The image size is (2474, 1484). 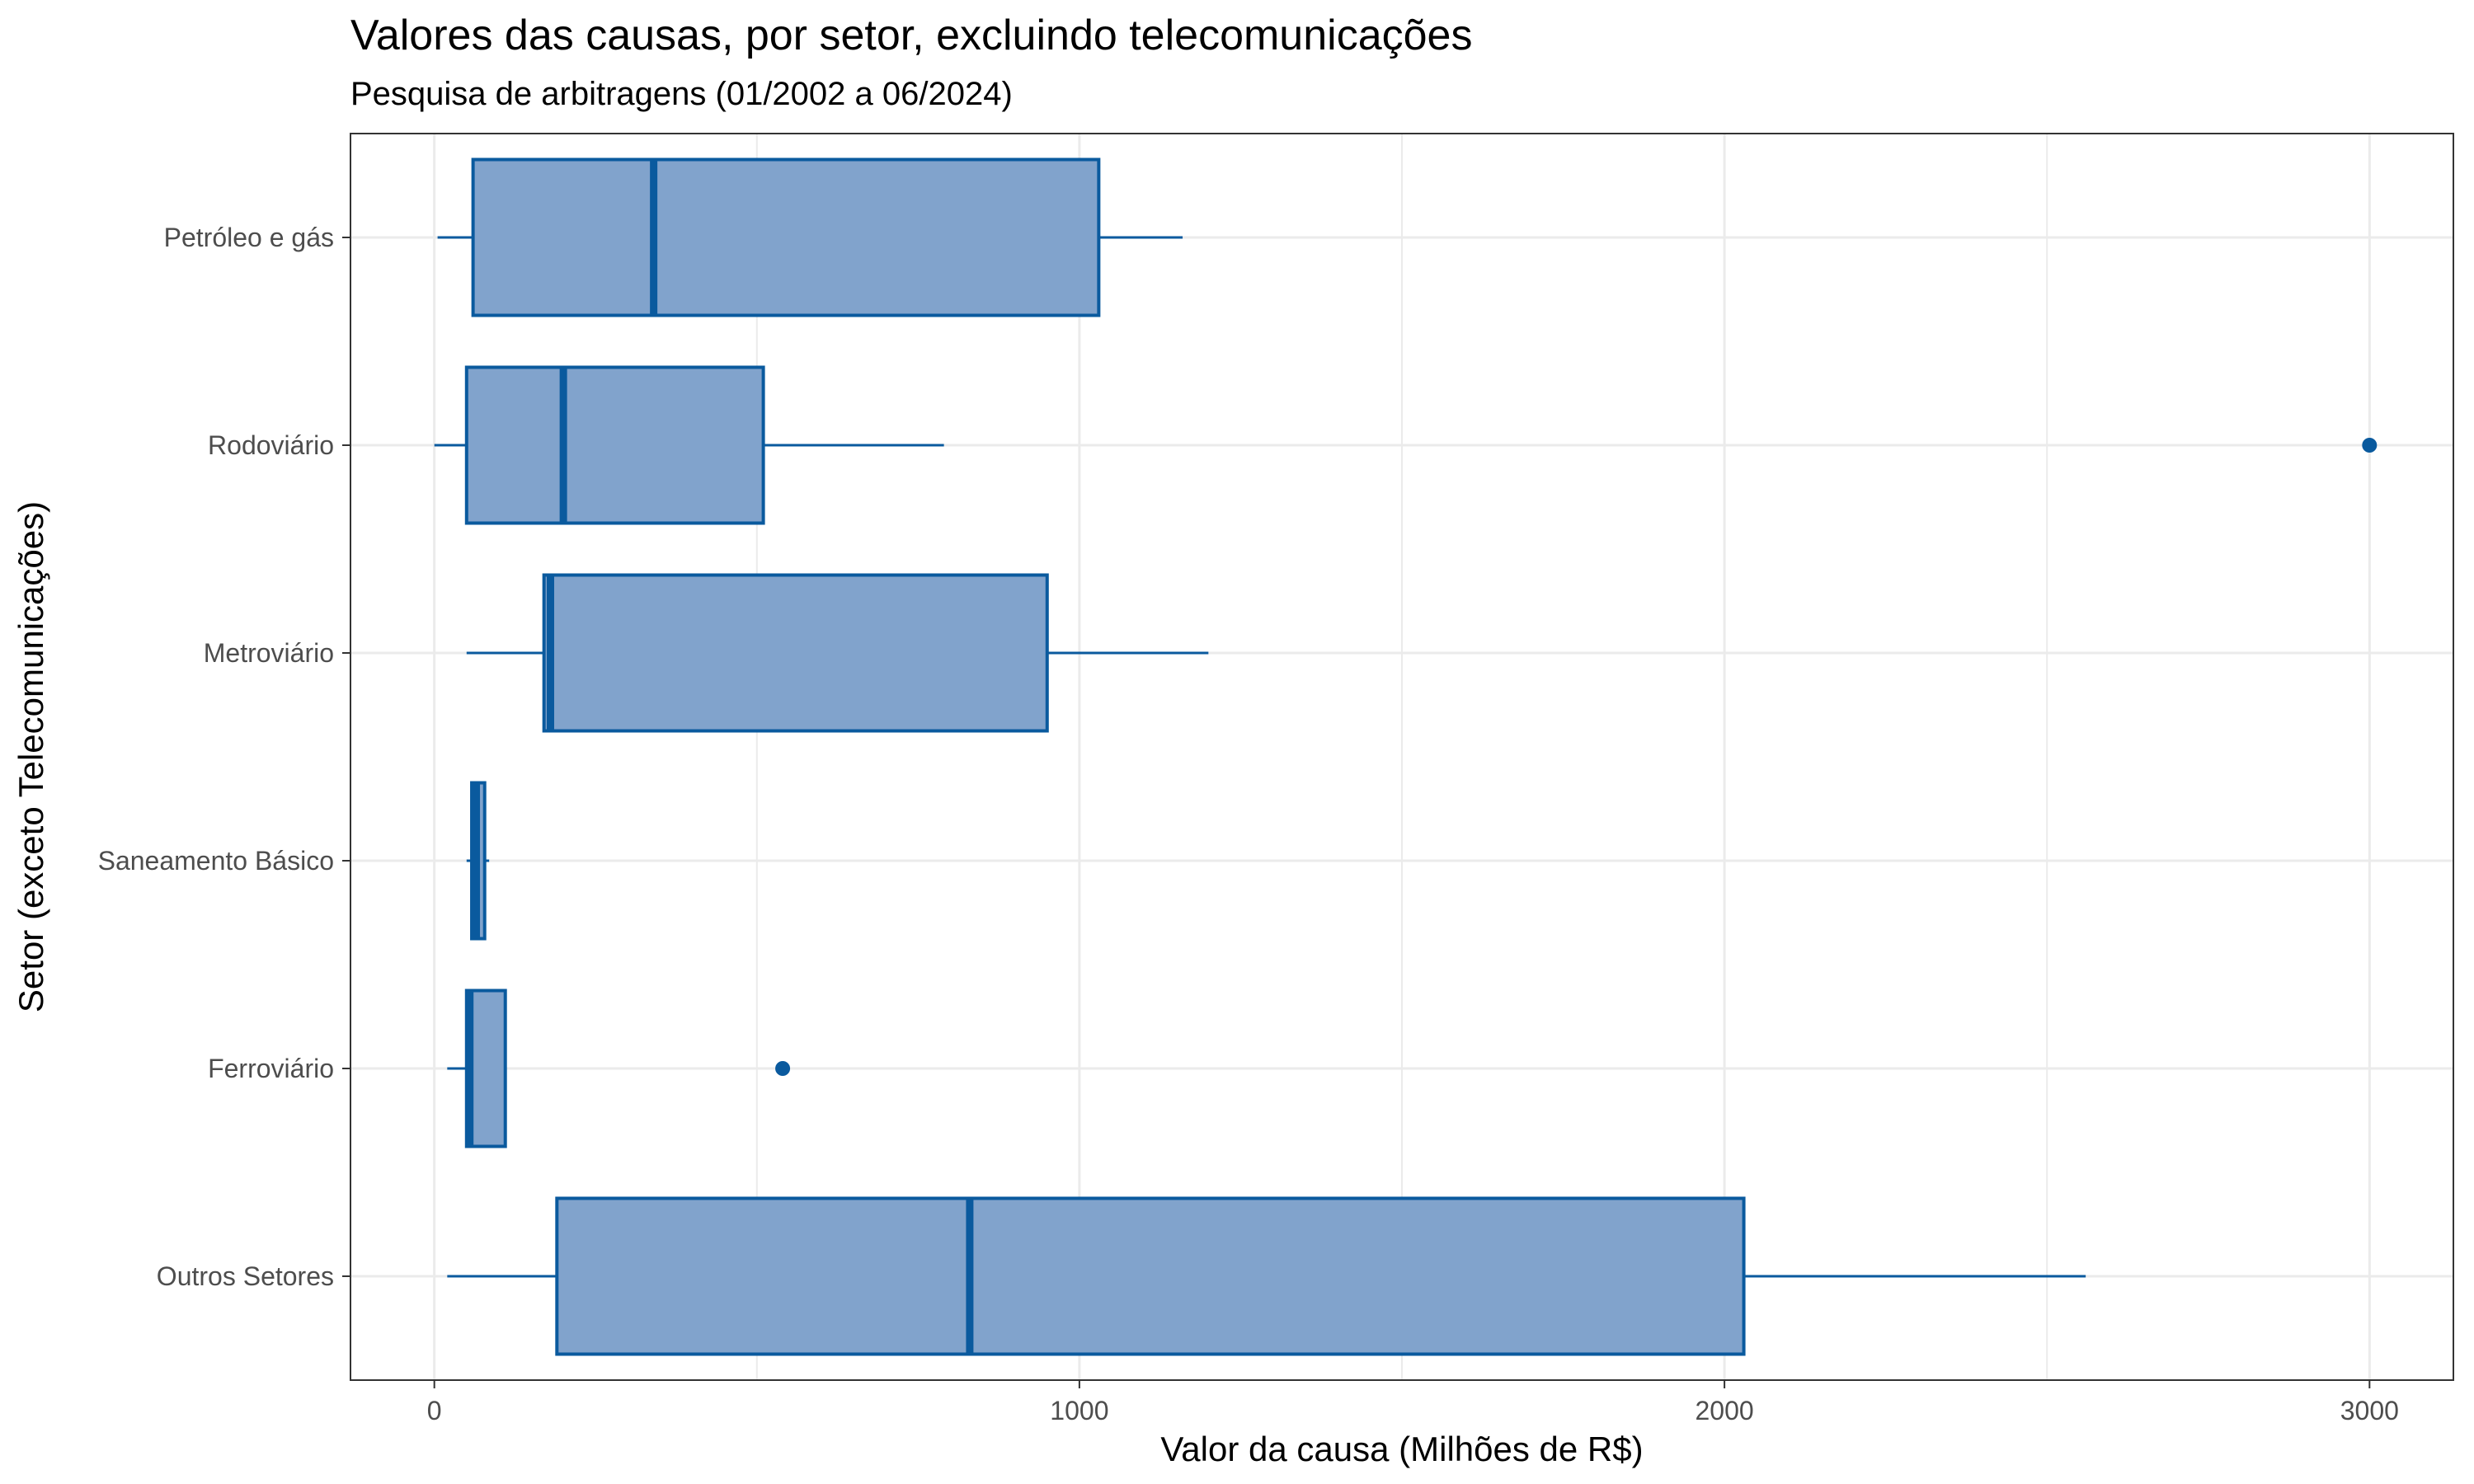 I want to click on y-axis-title: Setor (exceto Telecomunicações), so click(x=31, y=756).